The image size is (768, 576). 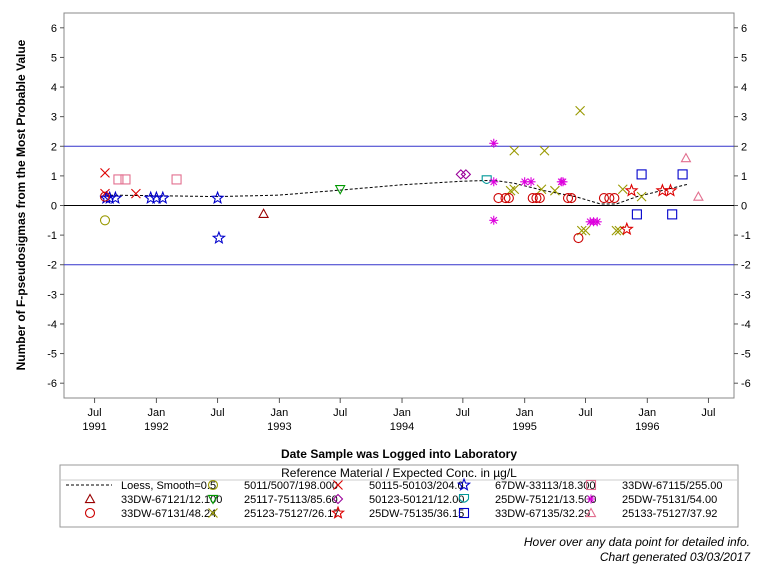 What do you see at coordinates (402, 427) in the screenshot?
I see `x-tick-label-year: 1994` at bounding box center [402, 427].